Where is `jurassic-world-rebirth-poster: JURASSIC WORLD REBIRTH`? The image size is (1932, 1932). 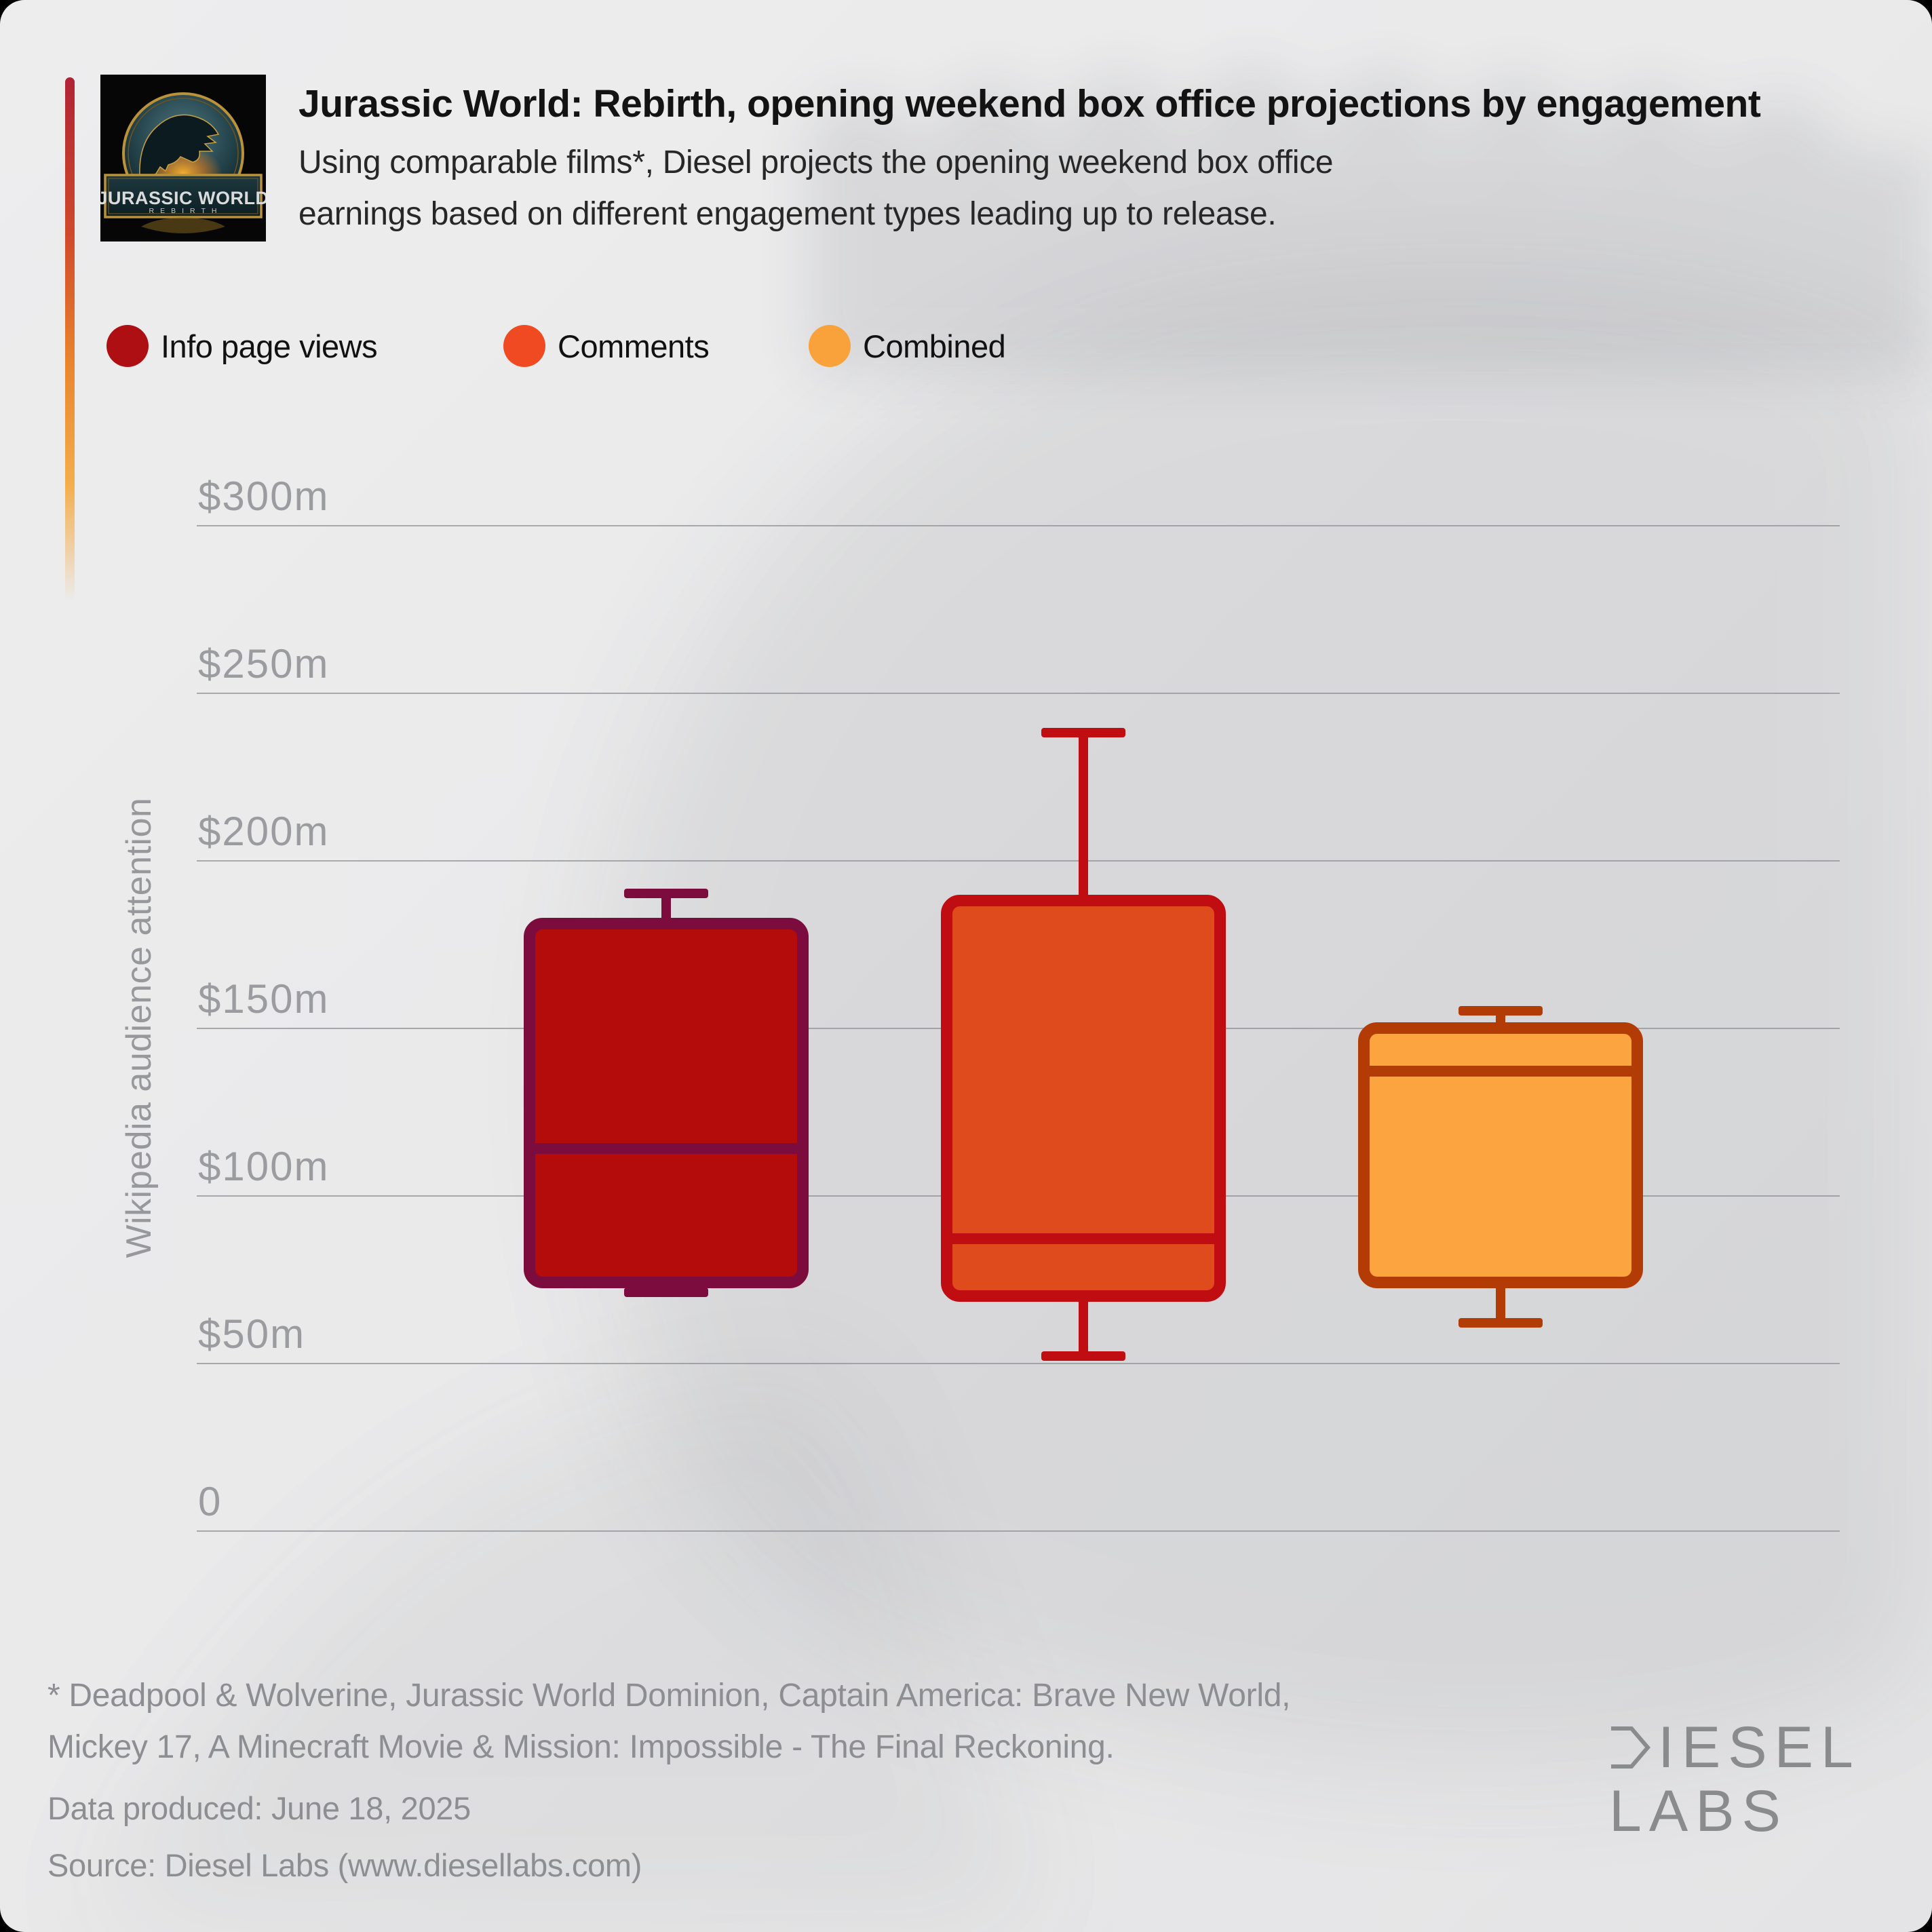
jurassic-world-rebirth-poster: JURASSIC WORLD REBIRTH is located at coordinates (183, 158).